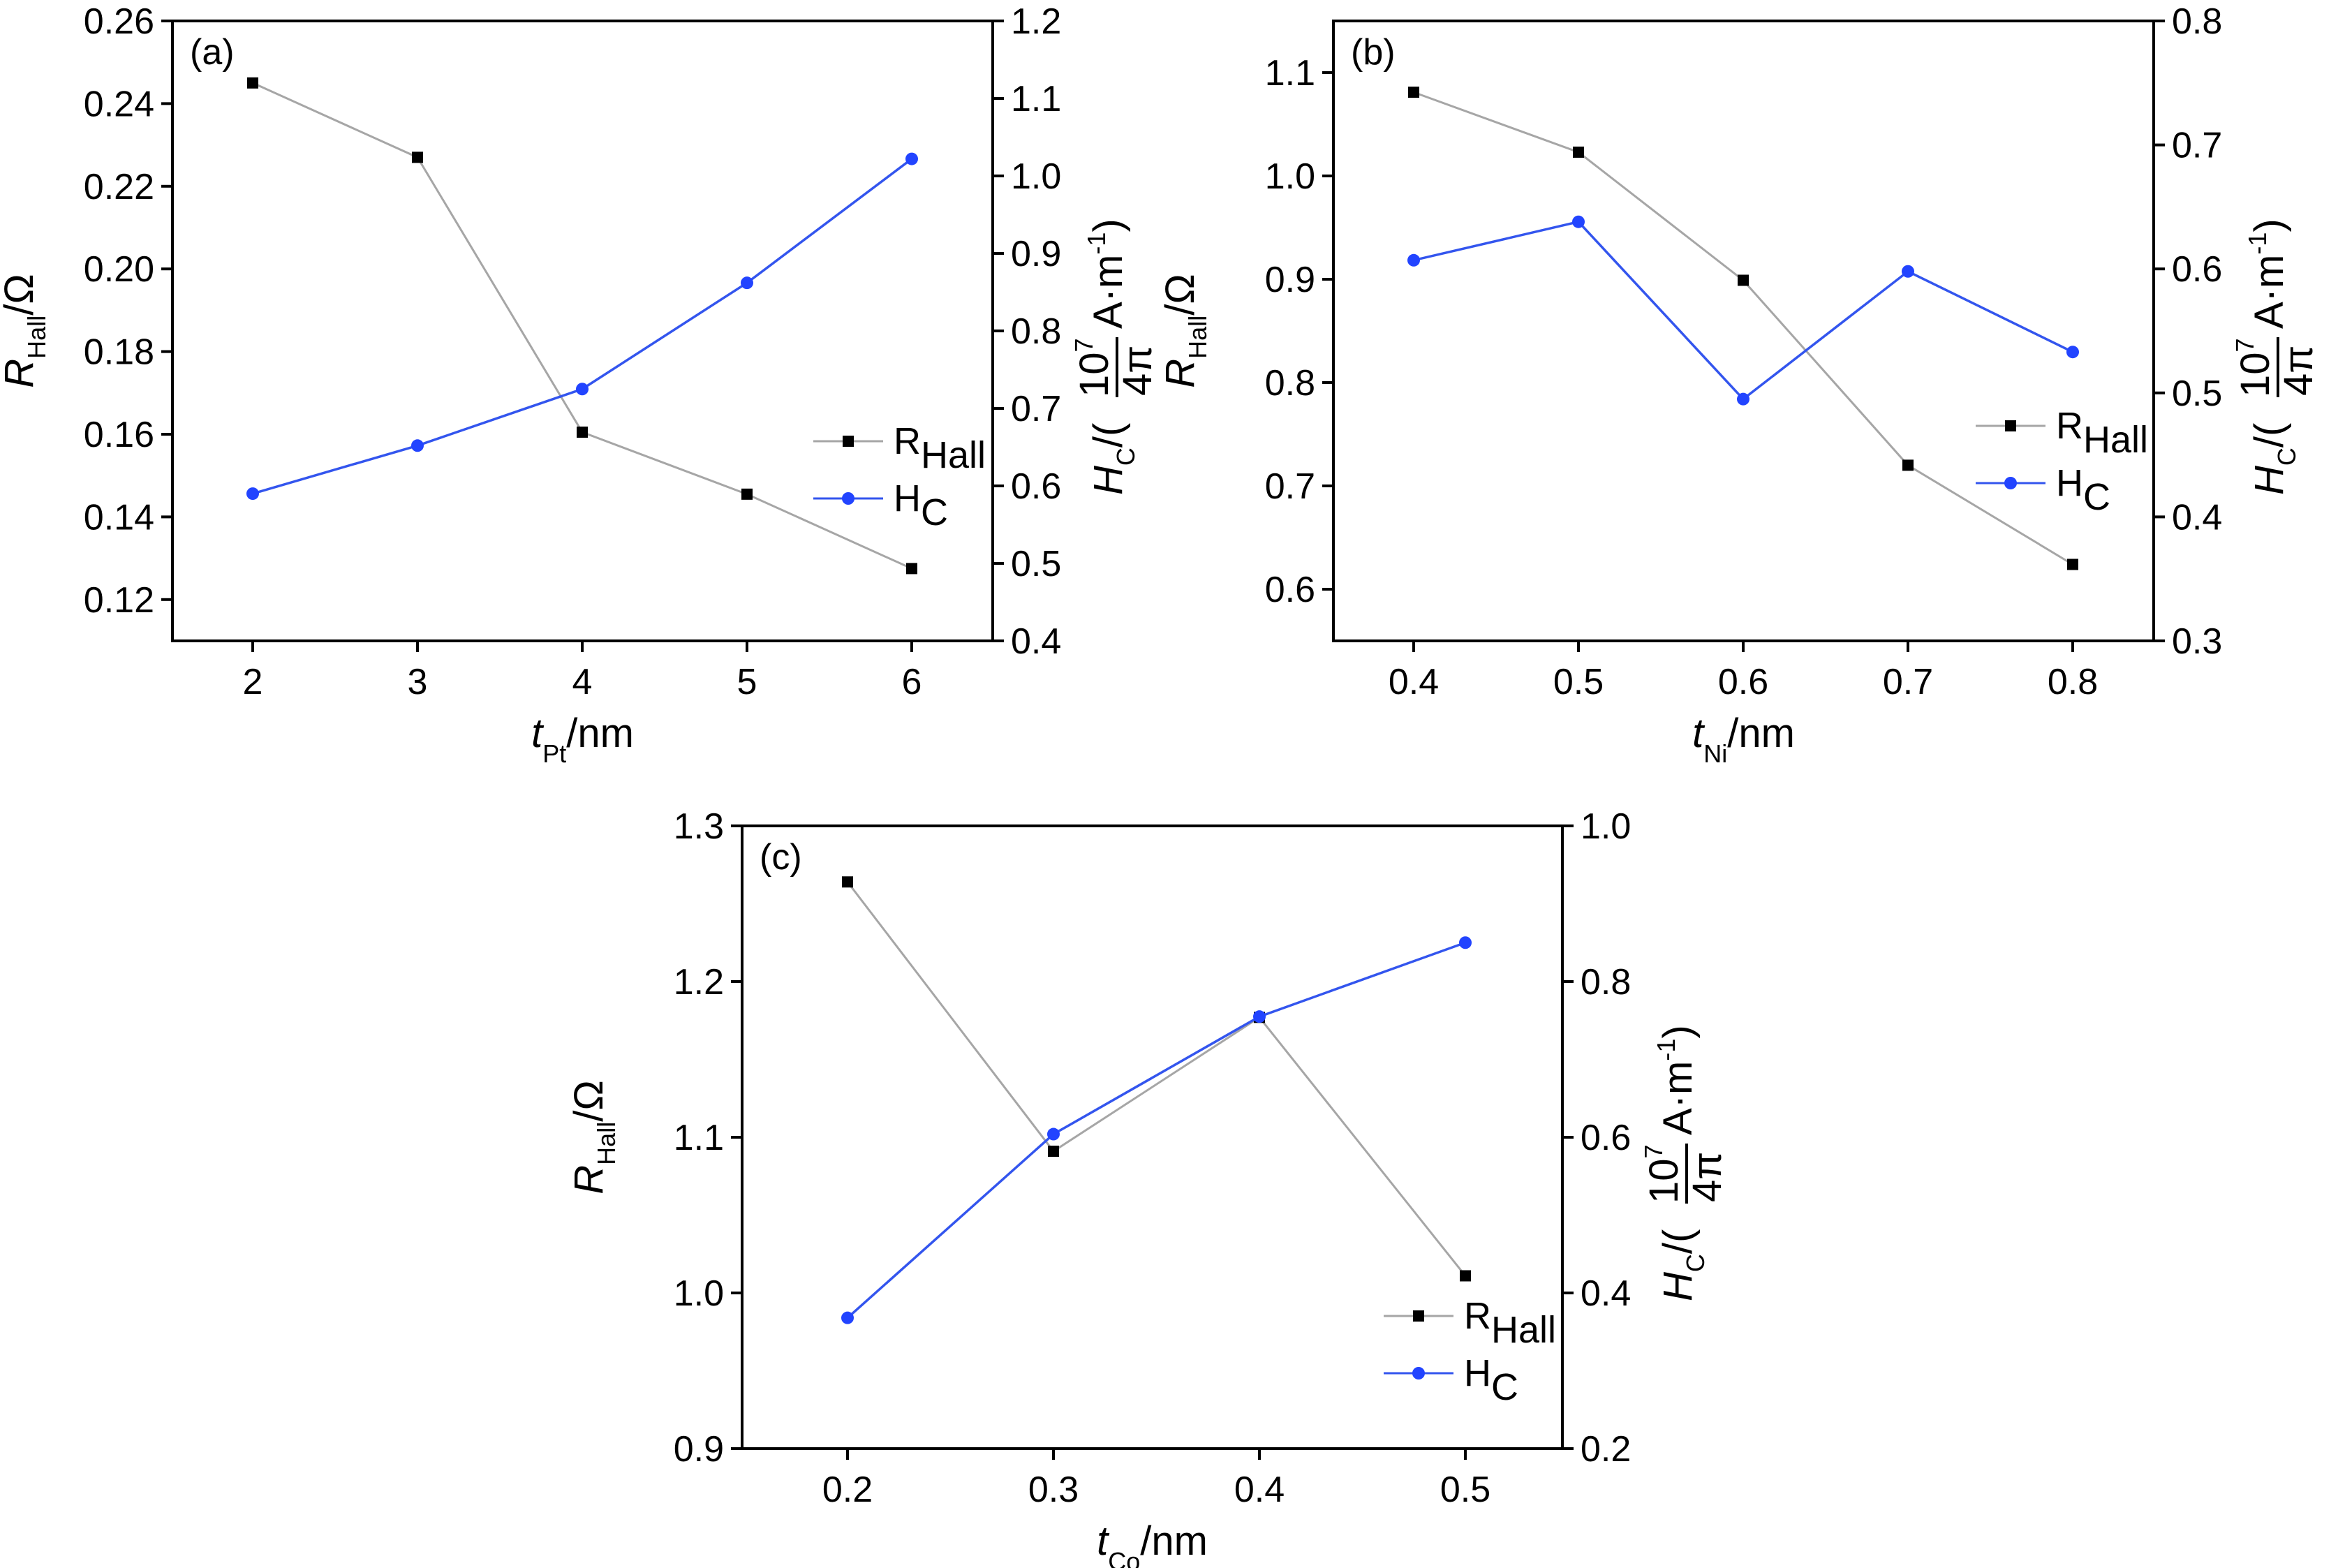  Describe the element at coordinates (1036, 21) in the screenshot. I see `y-right-tick-label: 1.2` at that location.